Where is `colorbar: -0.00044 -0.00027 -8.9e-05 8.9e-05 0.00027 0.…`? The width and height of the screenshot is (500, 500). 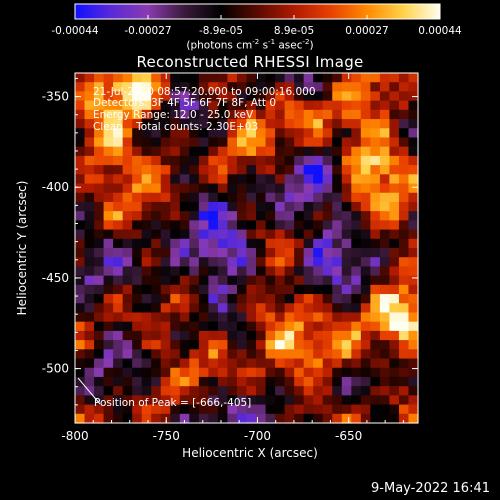 colorbar: -0.00044 -0.00027 -8.9e-05 8.9e-05 0.00027 0.… is located at coordinates (256, 20).